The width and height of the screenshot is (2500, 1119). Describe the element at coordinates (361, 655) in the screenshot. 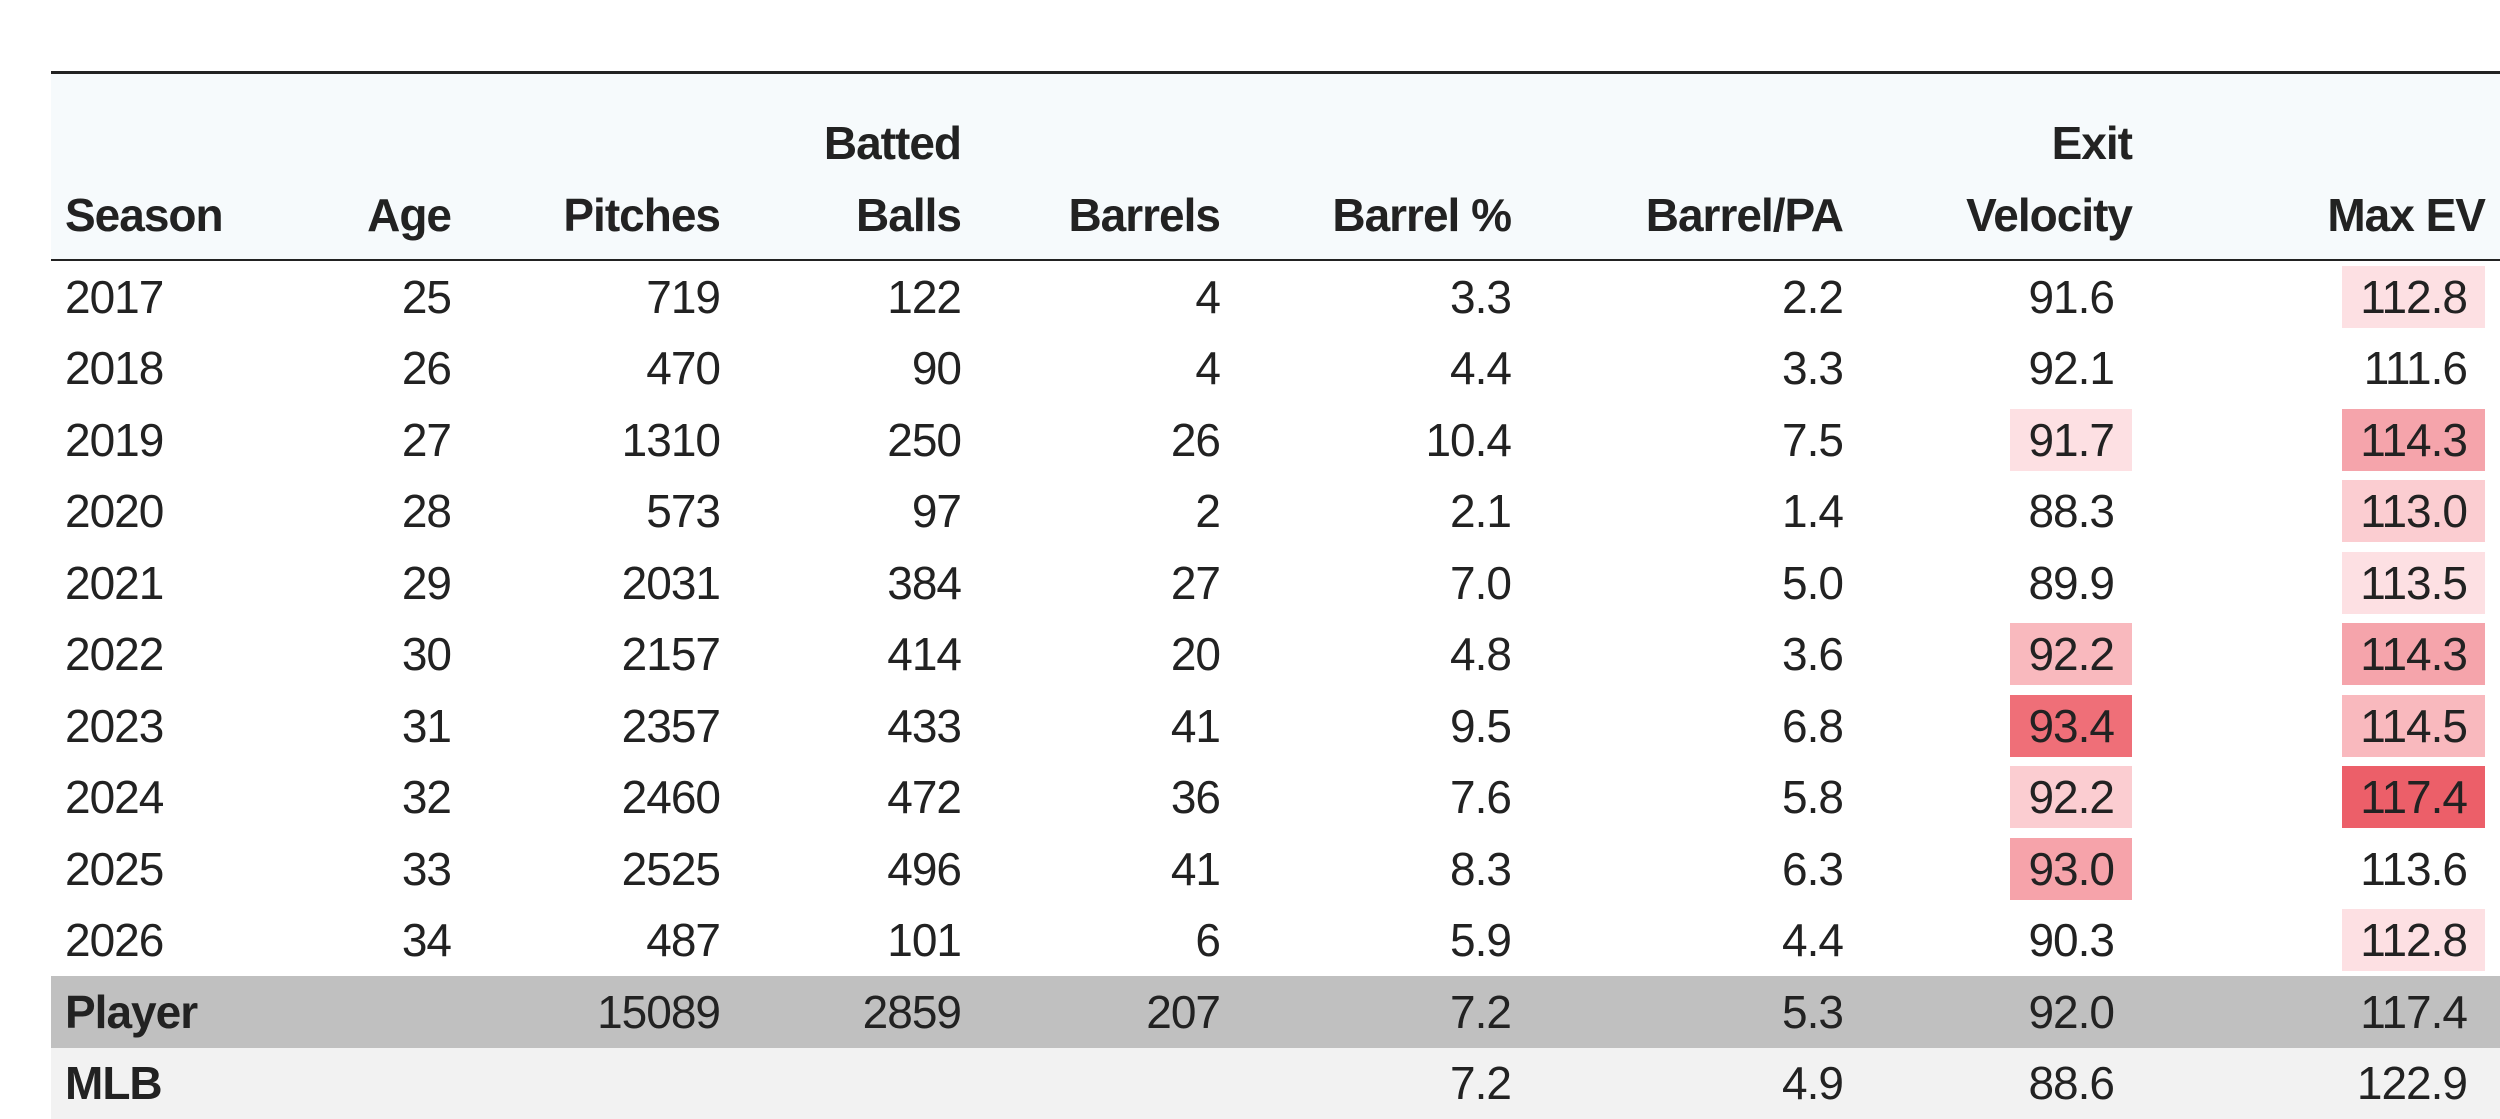

I see `cell-age: 30` at that location.